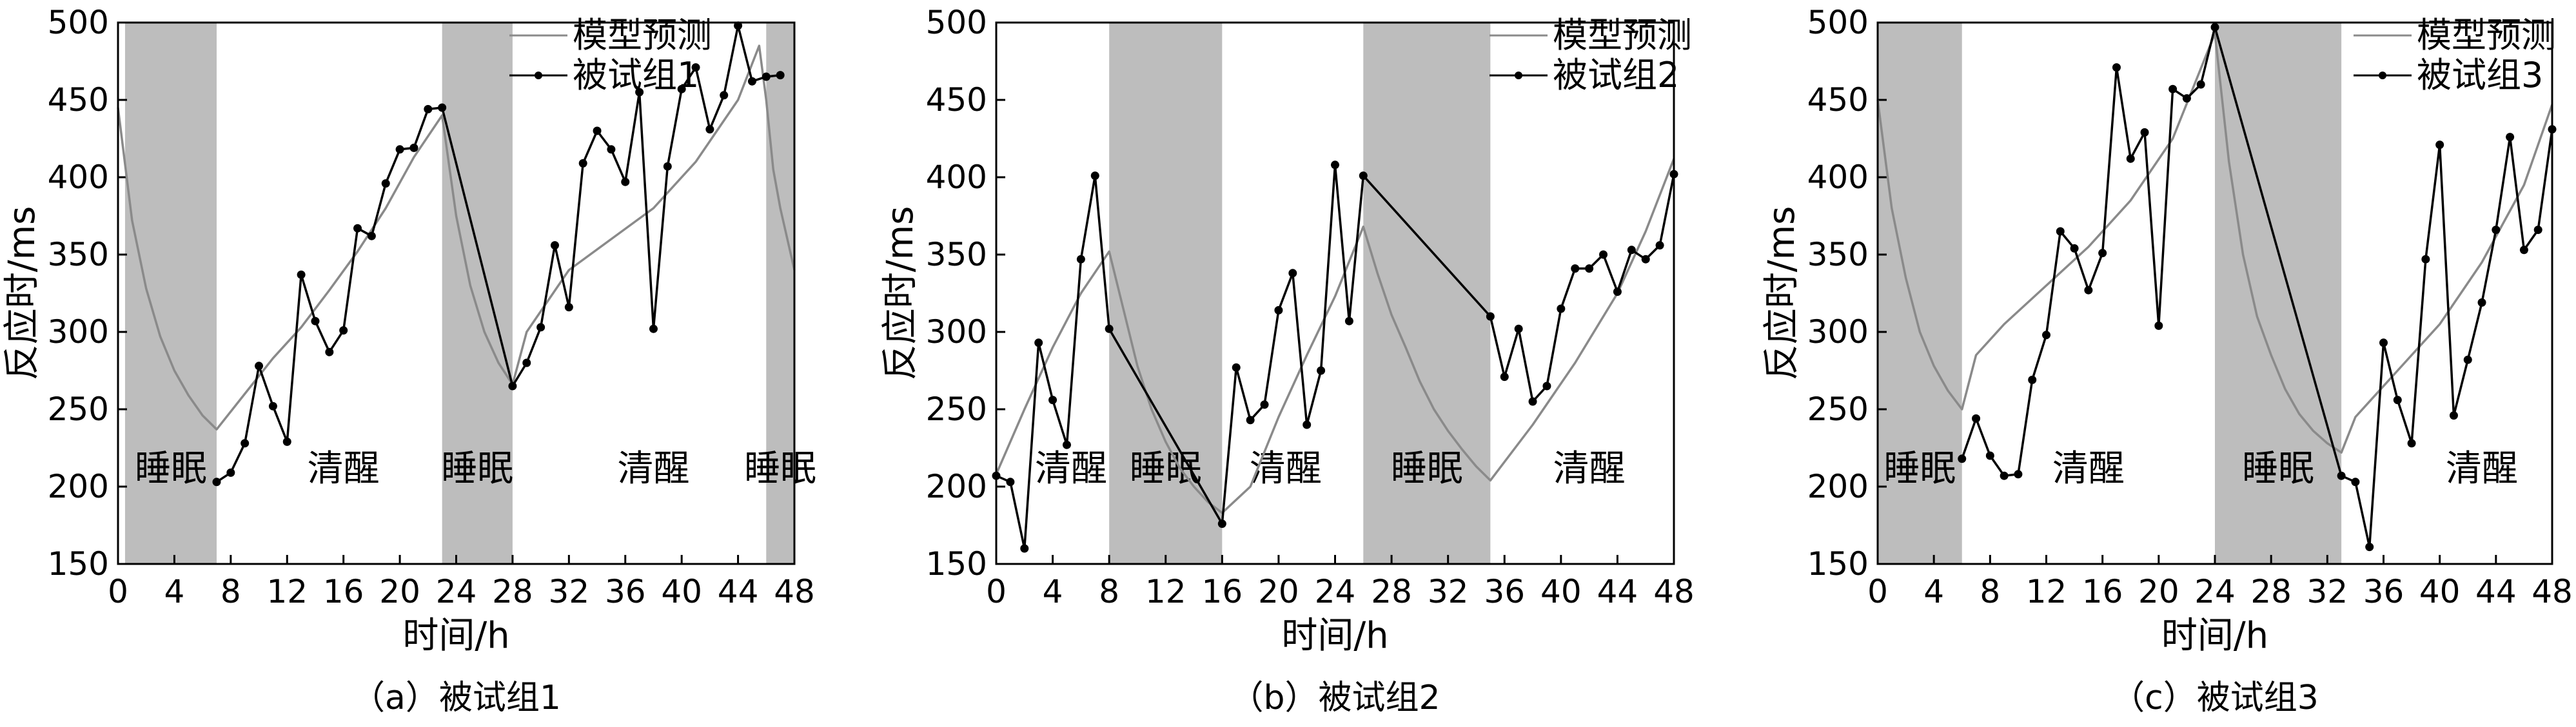 The image size is (2576, 727). I want to click on x-tick-label: 28, so click(2271, 591).